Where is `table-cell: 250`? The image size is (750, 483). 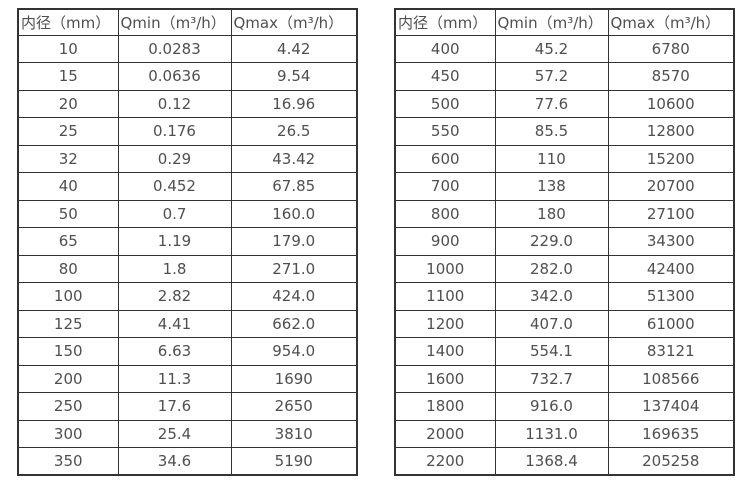
table-cell: 250 is located at coordinates (68, 406).